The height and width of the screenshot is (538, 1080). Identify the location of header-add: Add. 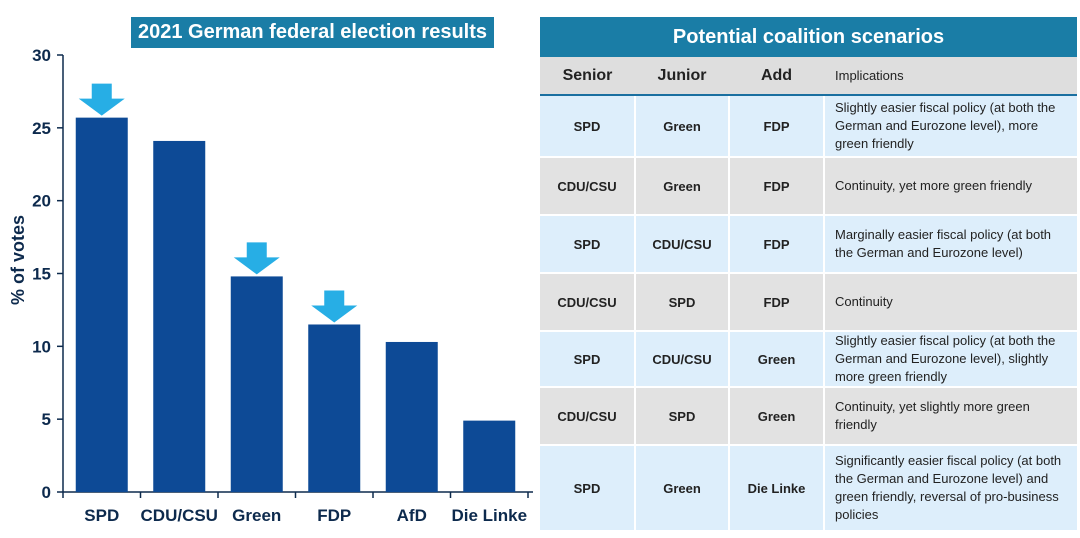
(776, 76).